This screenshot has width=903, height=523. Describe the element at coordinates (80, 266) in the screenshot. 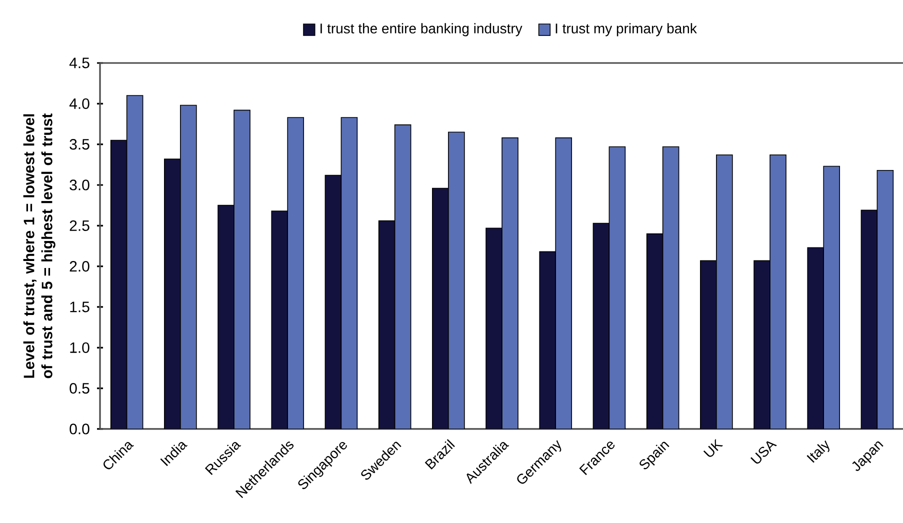

I see `y-tick-label: 2.0` at that location.